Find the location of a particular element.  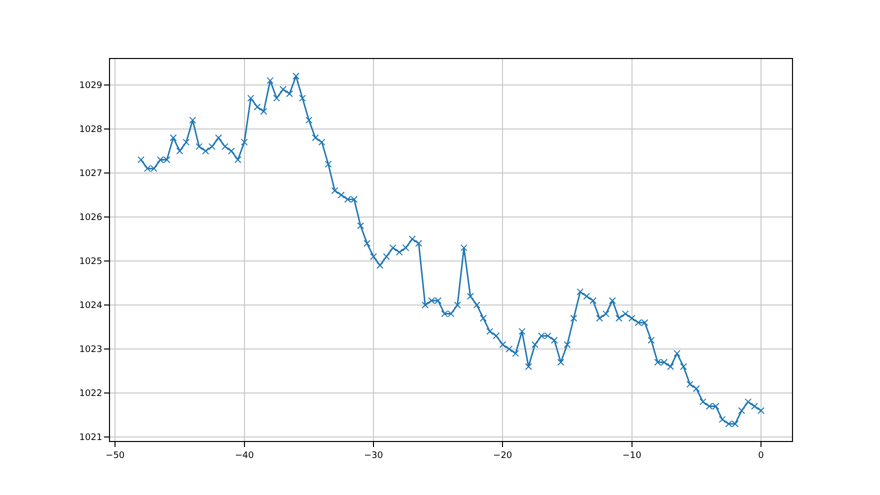

y-tick-label: 1029 is located at coordinates (90, 86).